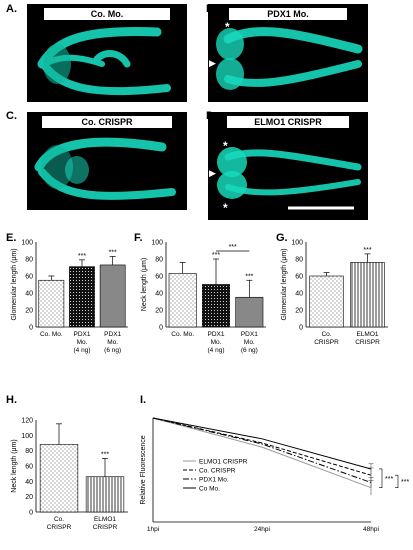 Image resolution: width=413 pixels, height=550 pixels. I want to click on panel-letter-a: A., so click(11, 9).